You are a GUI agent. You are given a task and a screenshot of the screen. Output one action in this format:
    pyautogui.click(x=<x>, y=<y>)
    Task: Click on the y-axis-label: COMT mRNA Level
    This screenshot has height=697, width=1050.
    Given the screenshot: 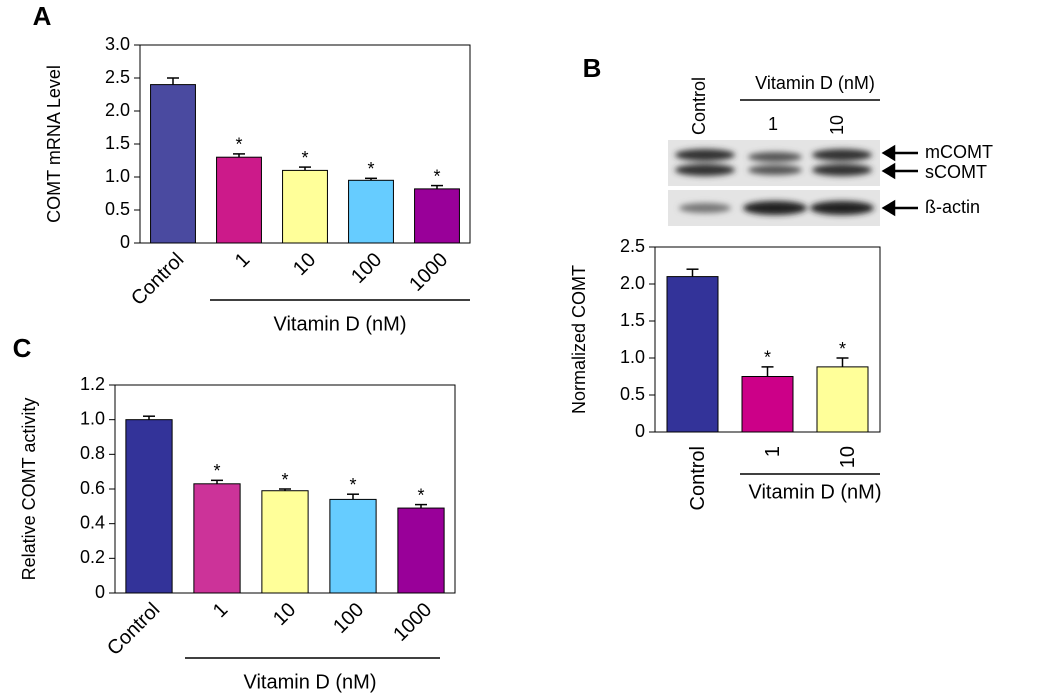 What is the action you would take?
    pyautogui.click(x=54, y=144)
    